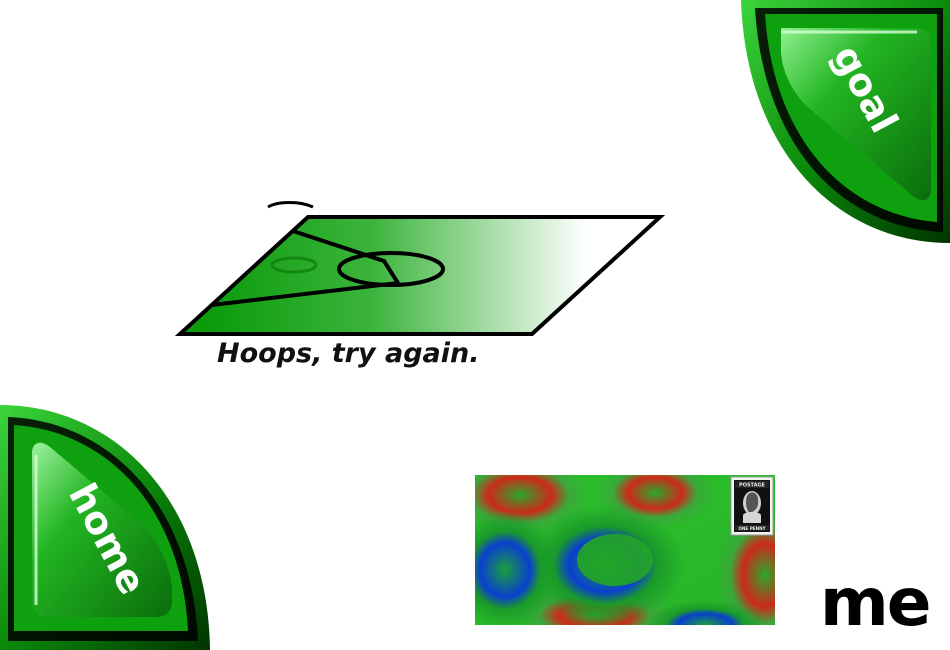  I want to click on court-floor, so click(420, 275).